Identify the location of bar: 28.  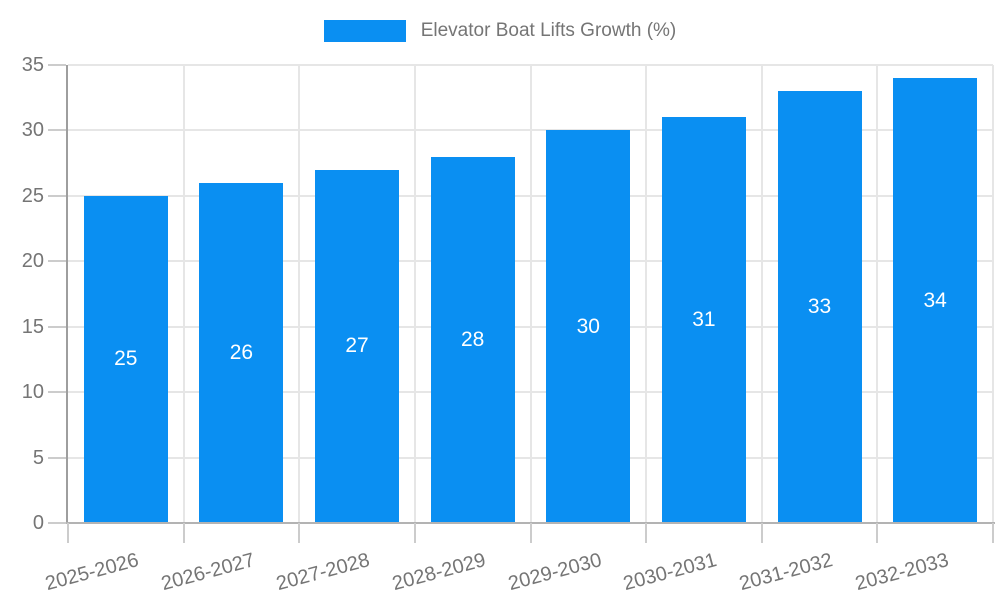
(472, 339).